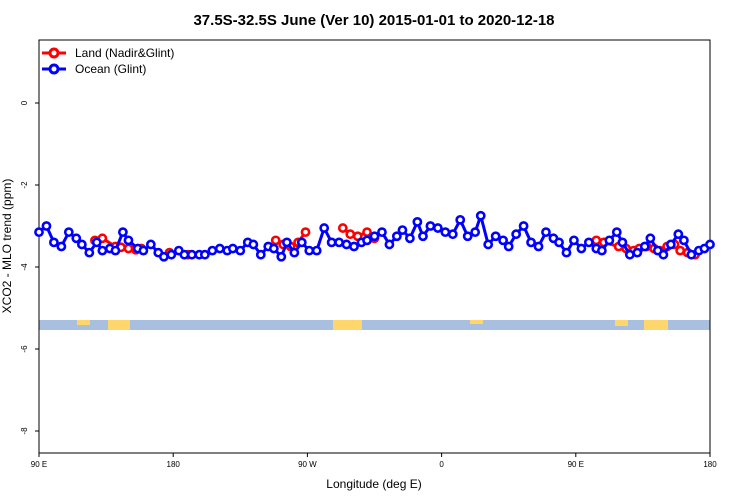  I want to click on series-layer, so click(374, 236).